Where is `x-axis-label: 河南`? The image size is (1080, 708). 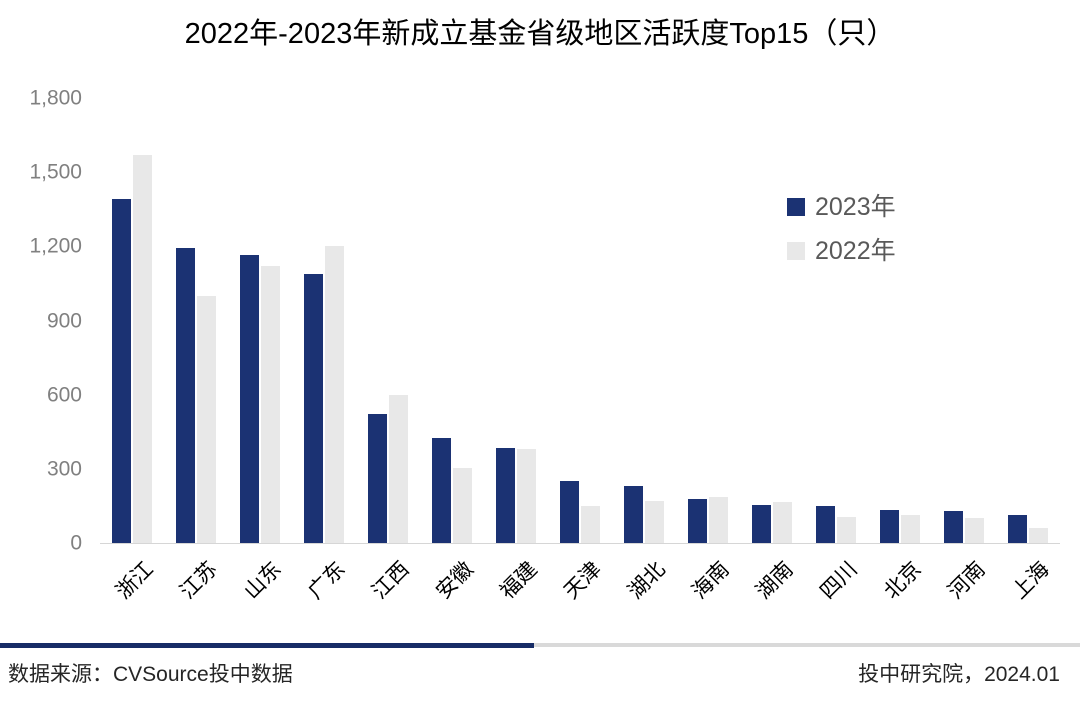 x-axis-label: 河南 is located at coordinates (966, 580).